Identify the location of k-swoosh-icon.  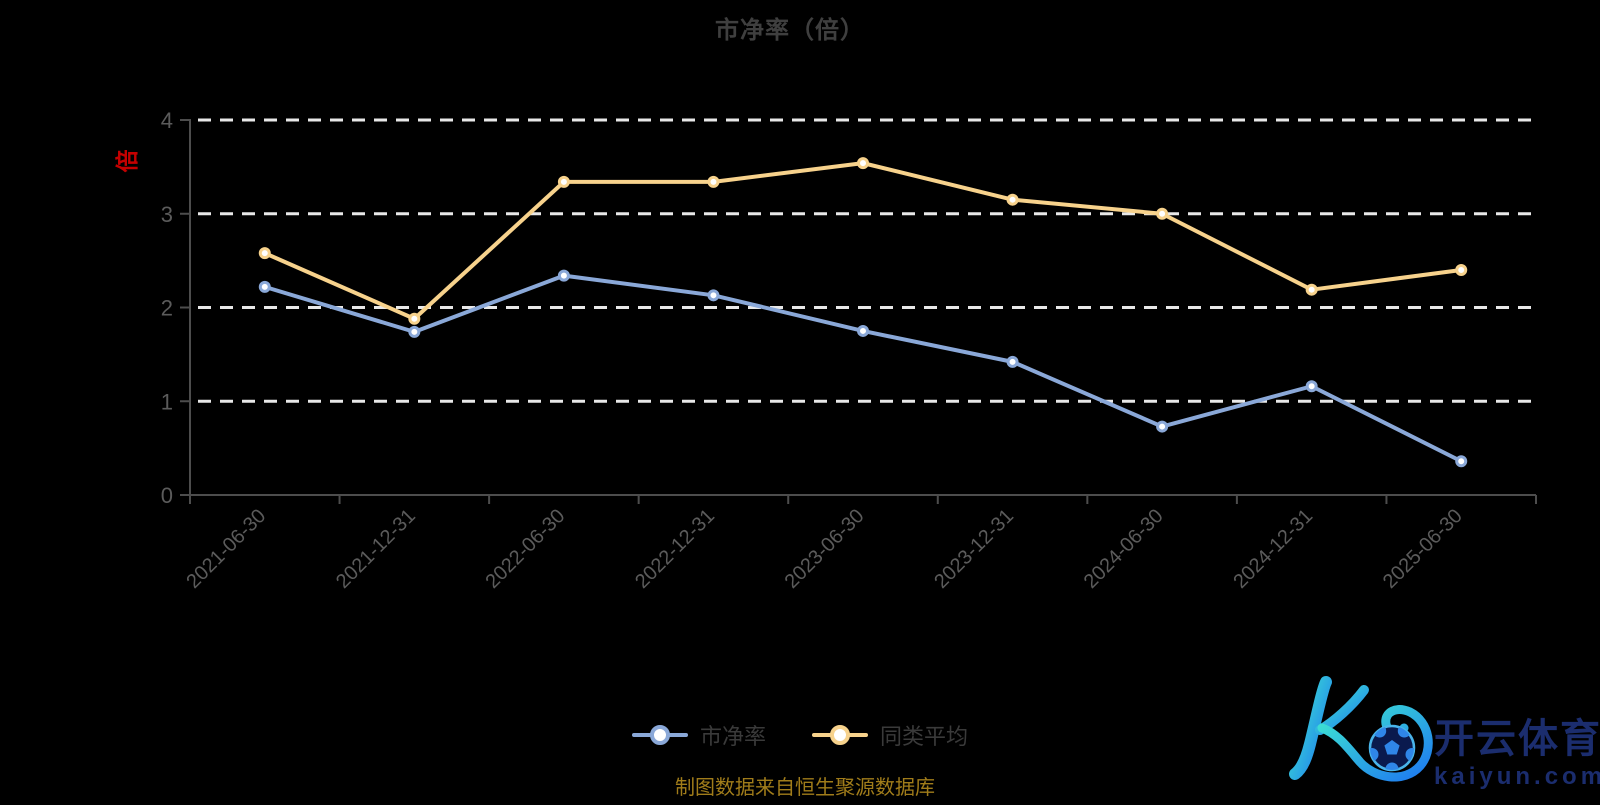
(1361, 729).